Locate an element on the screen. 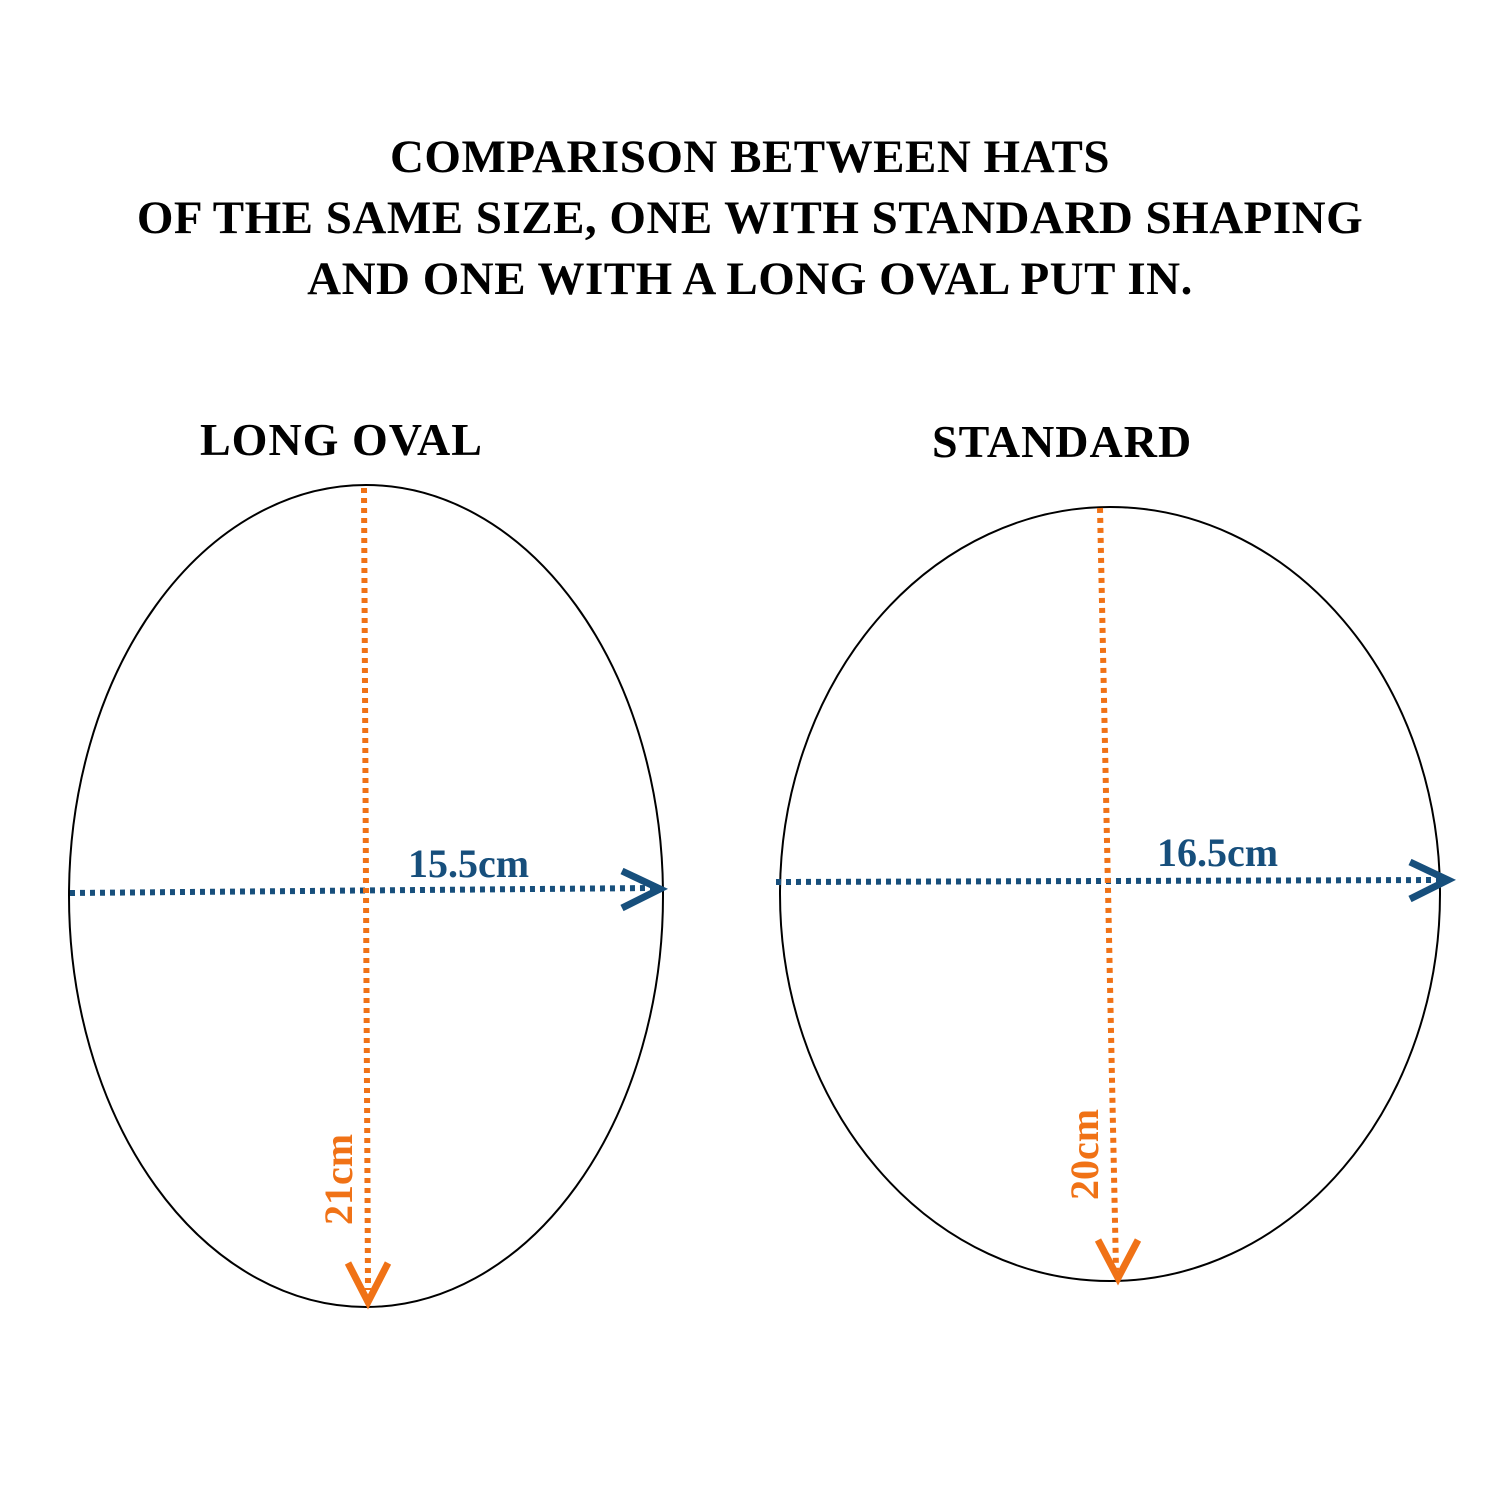 The image size is (1500, 1500). standard-label: STANDARD is located at coordinates (1062, 441).